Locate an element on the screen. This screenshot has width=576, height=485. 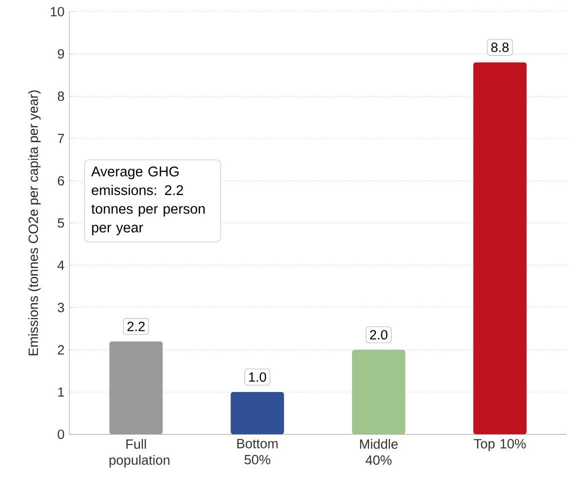
data-label: 1.0 is located at coordinates (257, 377).